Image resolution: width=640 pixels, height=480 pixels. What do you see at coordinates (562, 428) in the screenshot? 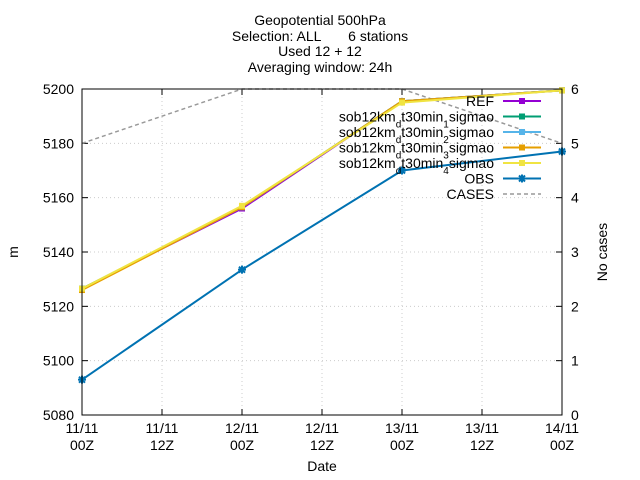
I see `x-tick-label-date: 14/11` at bounding box center [562, 428].